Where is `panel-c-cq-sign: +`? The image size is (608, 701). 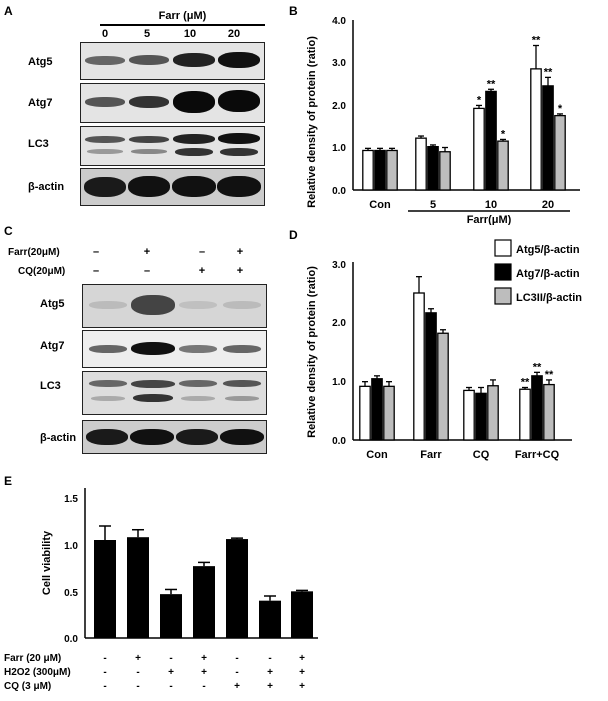
panel-c-cq-sign: + is located at coordinates (202, 271).